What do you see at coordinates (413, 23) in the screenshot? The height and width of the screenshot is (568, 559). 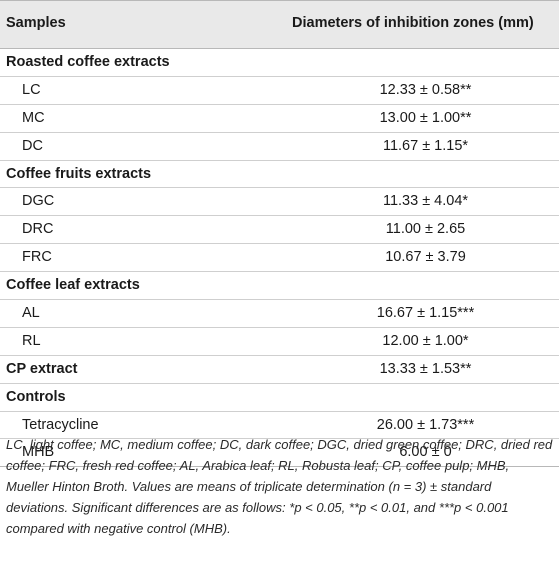 I see `header-diameters: Diameters of inhibition zones (mm)` at bounding box center [413, 23].